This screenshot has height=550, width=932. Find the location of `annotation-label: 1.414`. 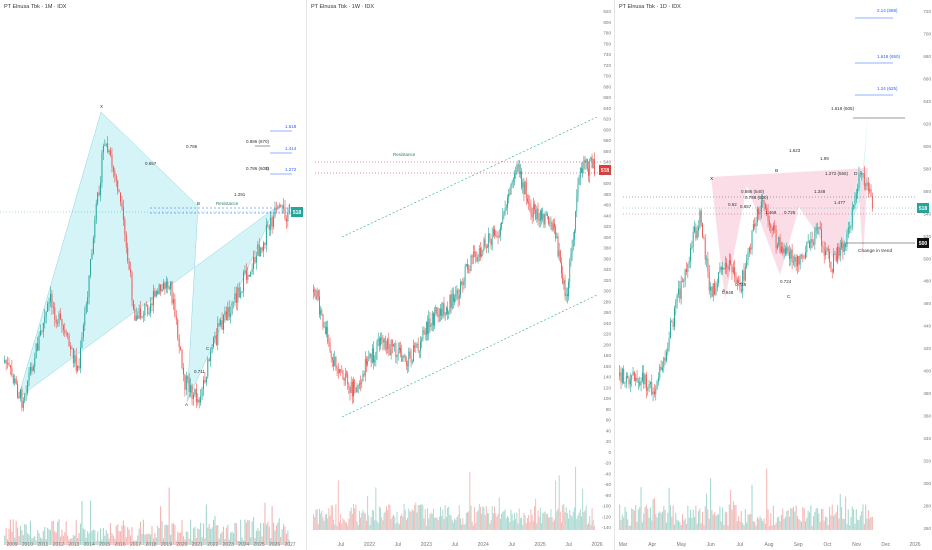

annotation-label: 1.414 is located at coordinates (291, 148).